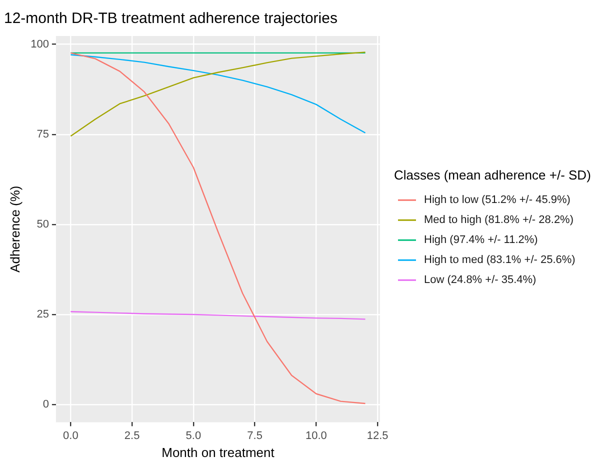 This screenshot has width=600, height=465. I want to click on x-tick-label: 2.5, so click(132, 436).